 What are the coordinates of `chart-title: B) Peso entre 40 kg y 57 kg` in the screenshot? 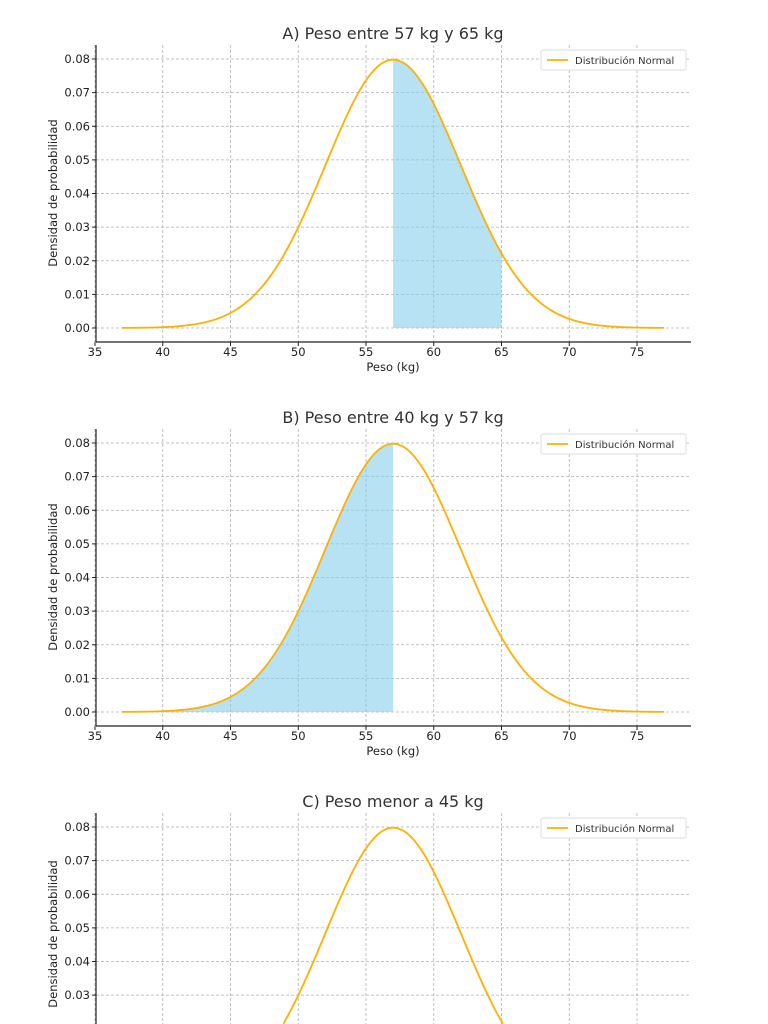 It's located at (392, 417).